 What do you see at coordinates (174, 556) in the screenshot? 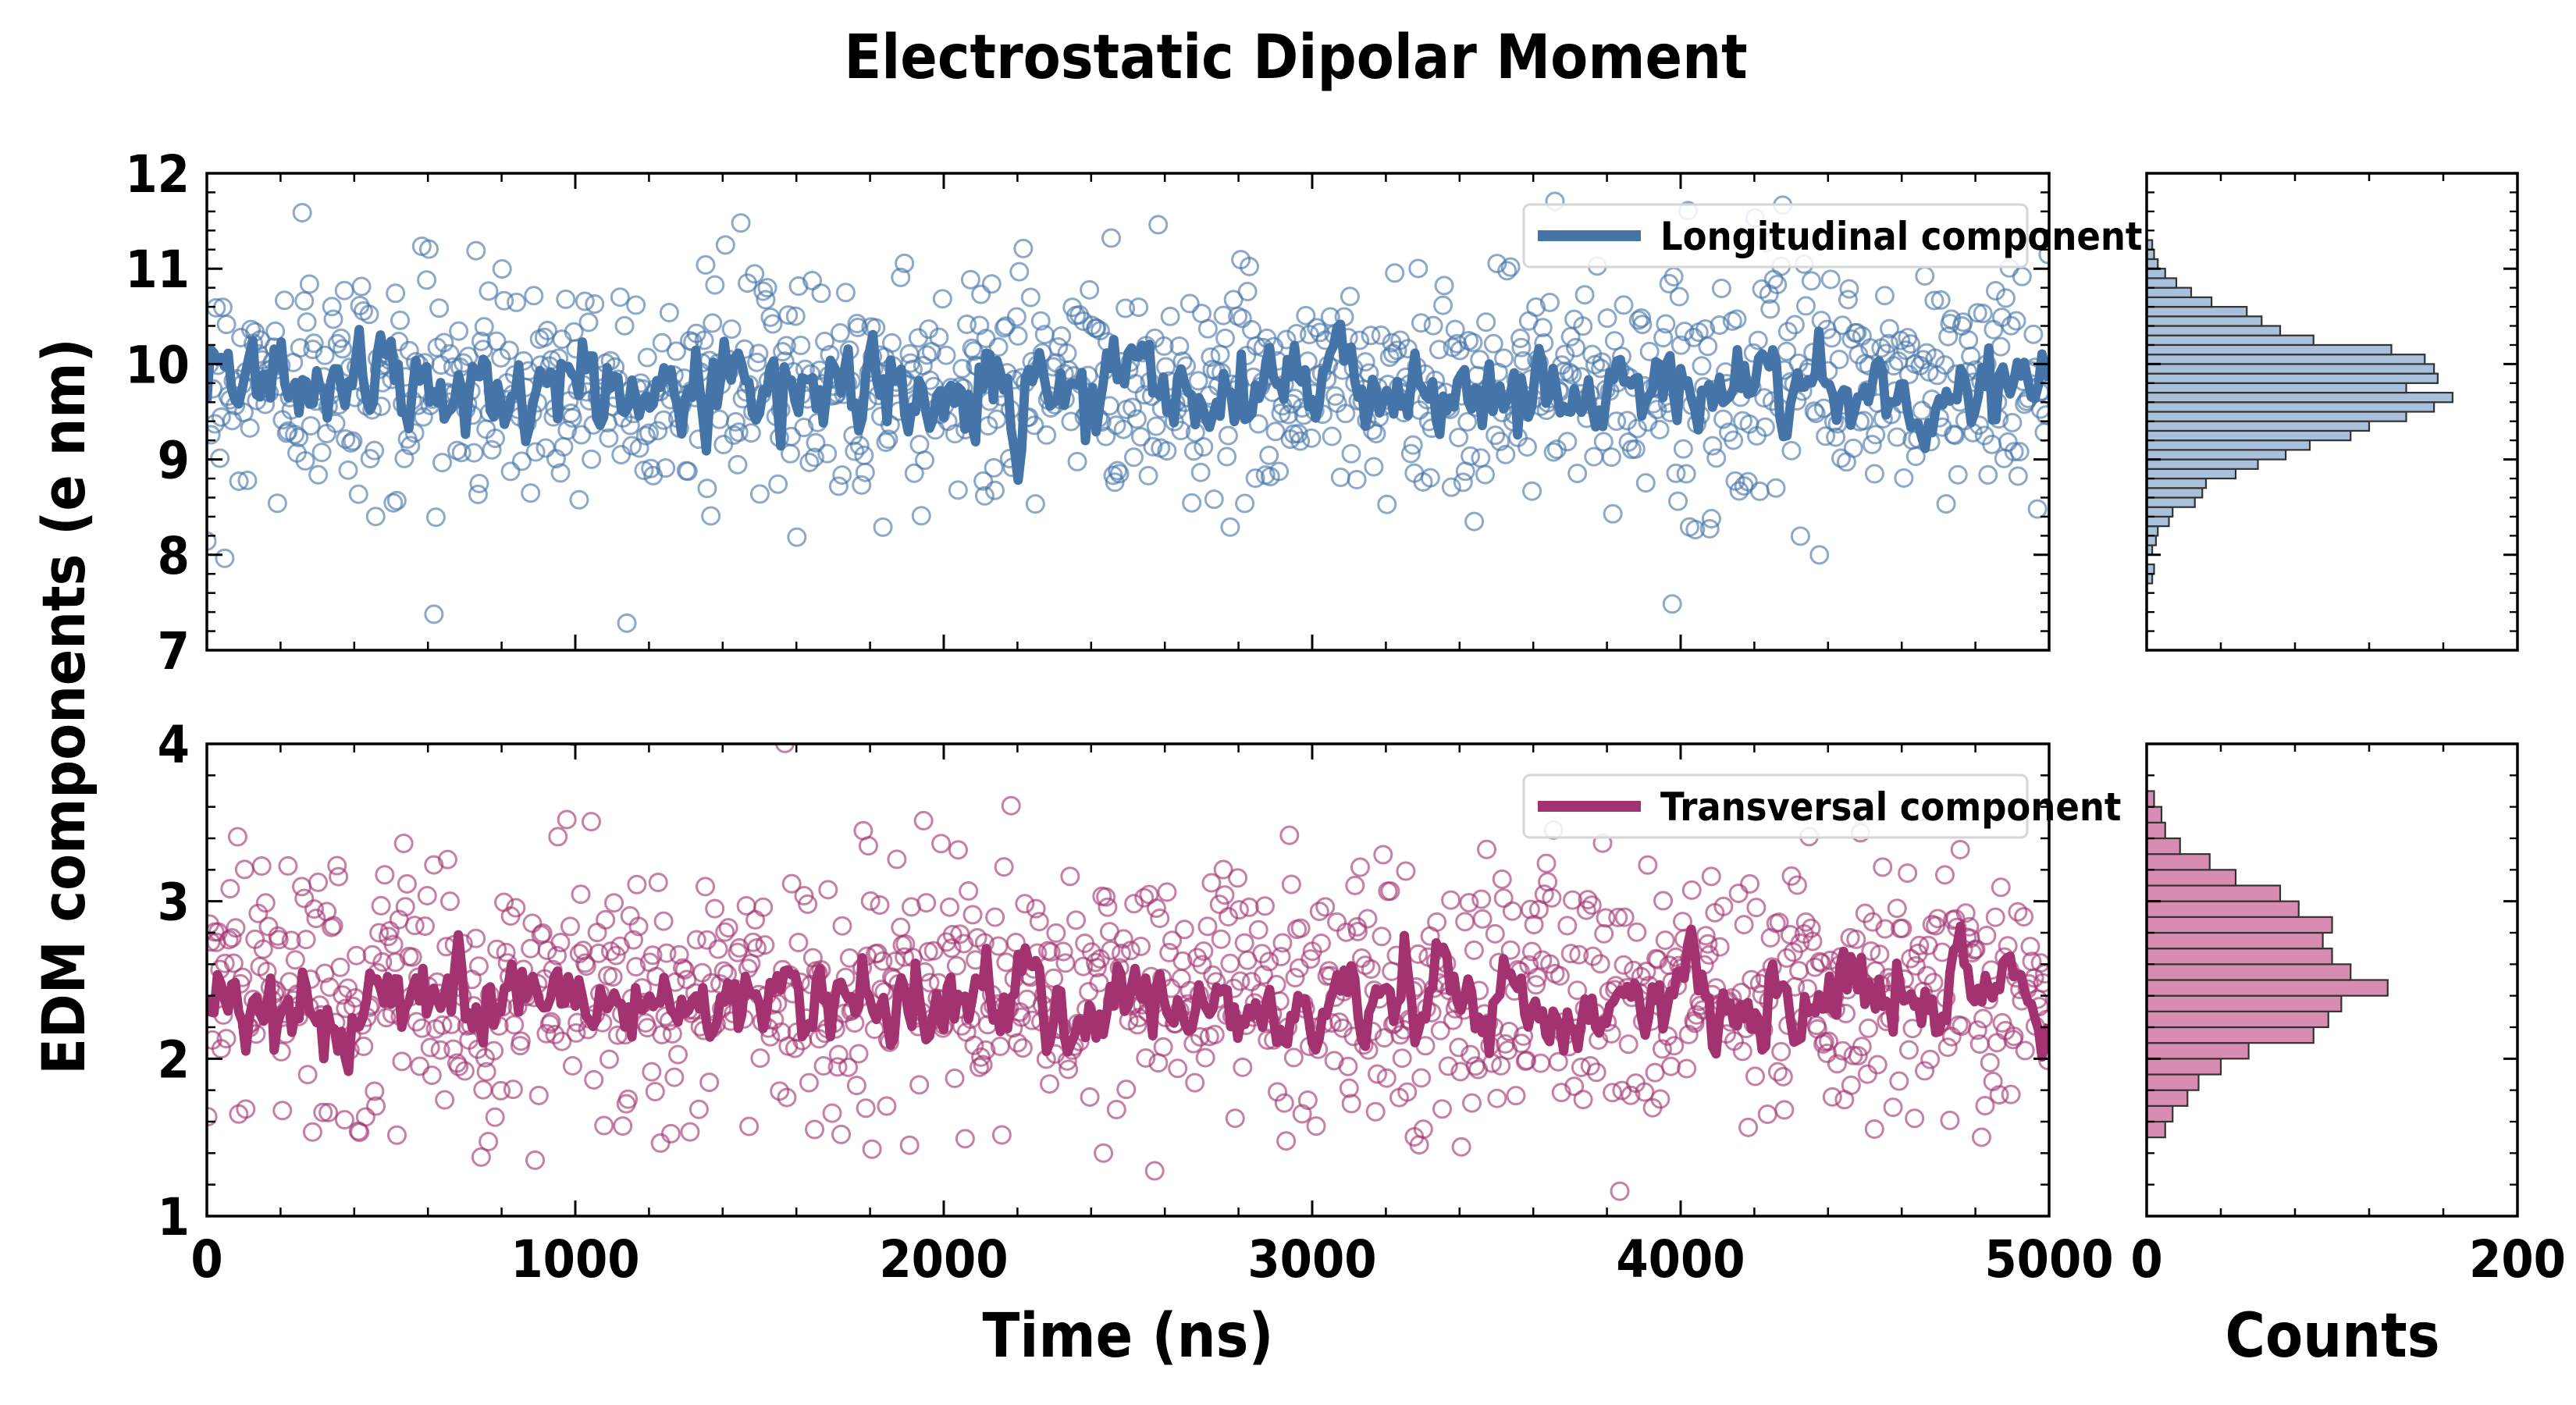
I see `y-tick-label: 8` at bounding box center [174, 556].